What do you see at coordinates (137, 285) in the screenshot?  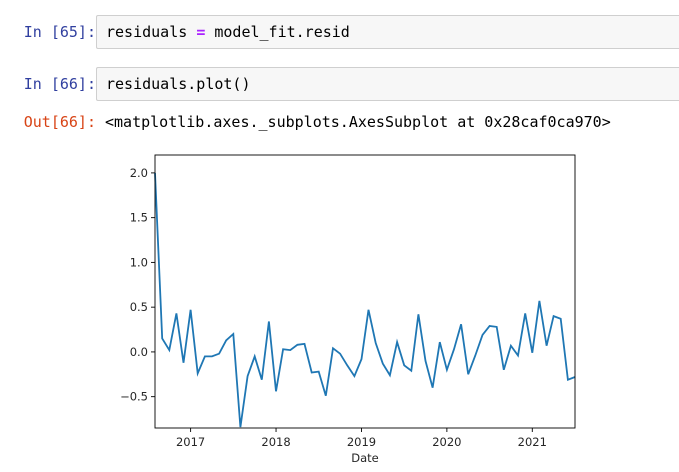 I see `y-axis-ticks: 2.0 1.5 1.0 0.5 0.0 −0.5` at bounding box center [137, 285].